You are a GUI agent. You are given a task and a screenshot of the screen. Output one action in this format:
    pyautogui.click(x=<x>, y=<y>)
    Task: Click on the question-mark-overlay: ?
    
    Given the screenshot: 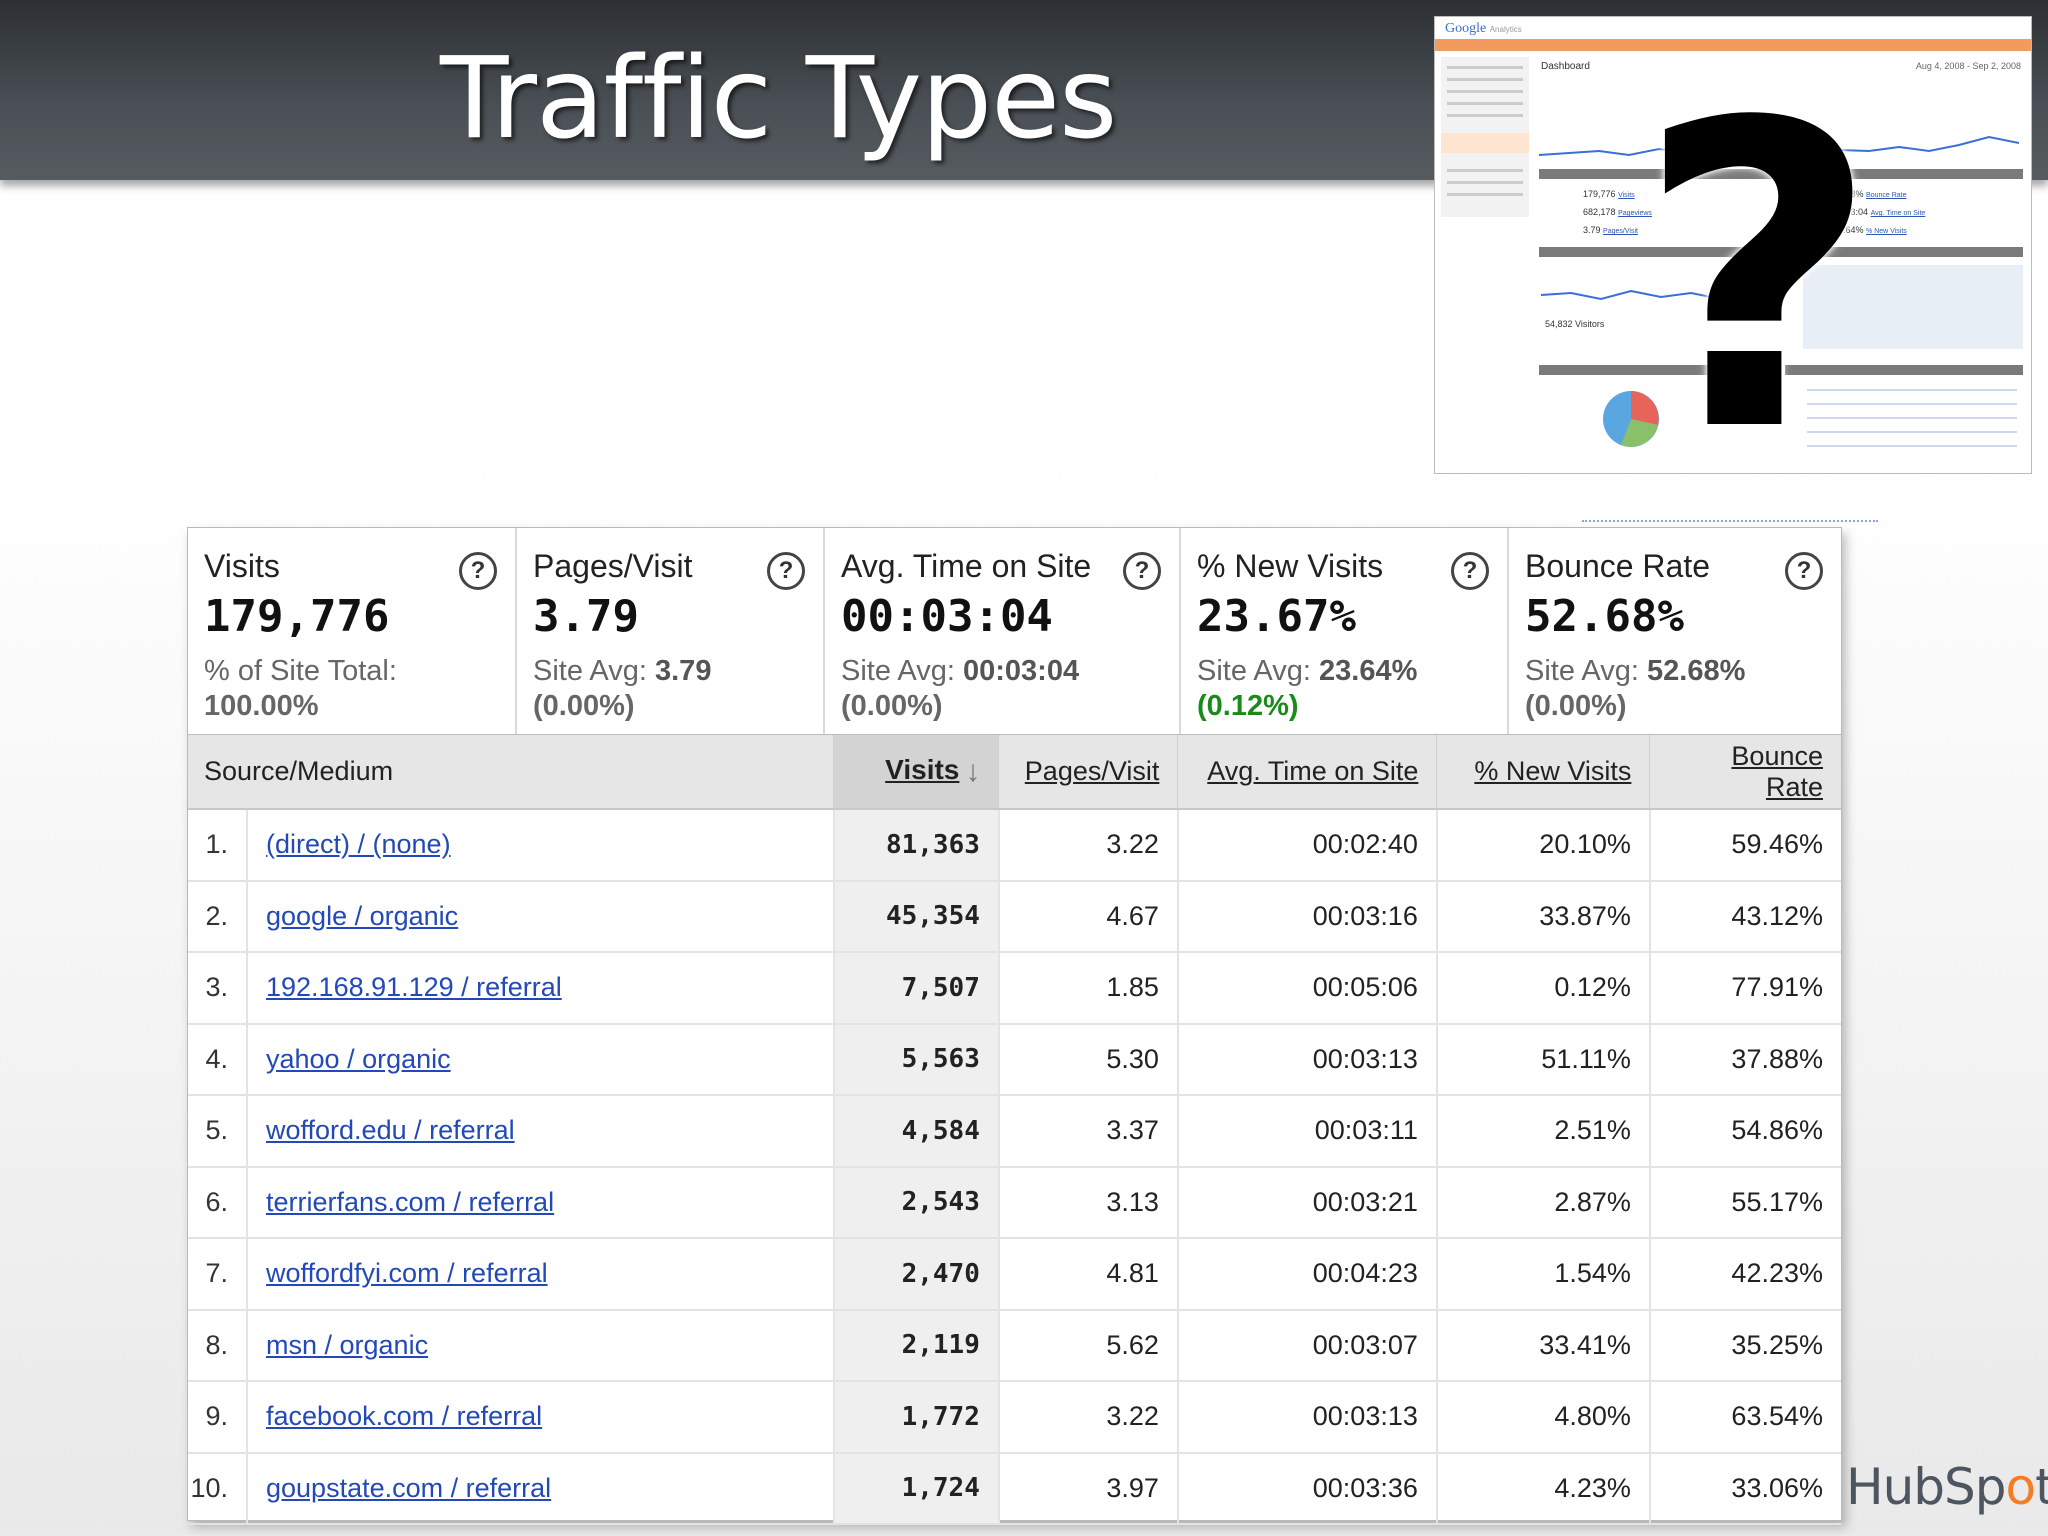 What is the action you would take?
    pyautogui.click(x=1758, y=279)
    